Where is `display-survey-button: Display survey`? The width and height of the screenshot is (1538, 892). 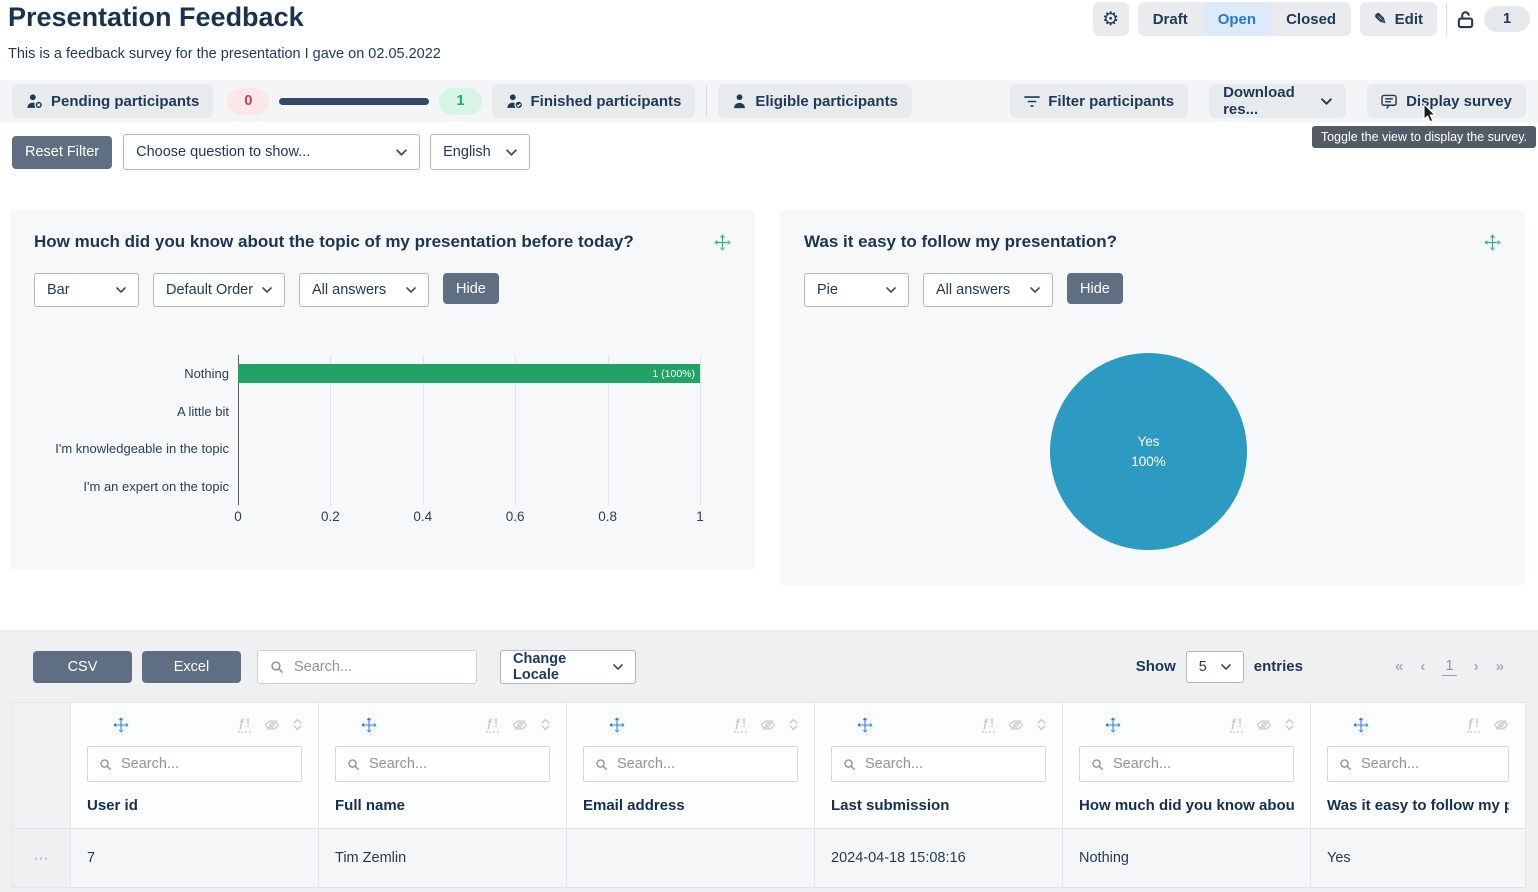
display-survey-button: Display survey is located at coordinates (1446, 101).